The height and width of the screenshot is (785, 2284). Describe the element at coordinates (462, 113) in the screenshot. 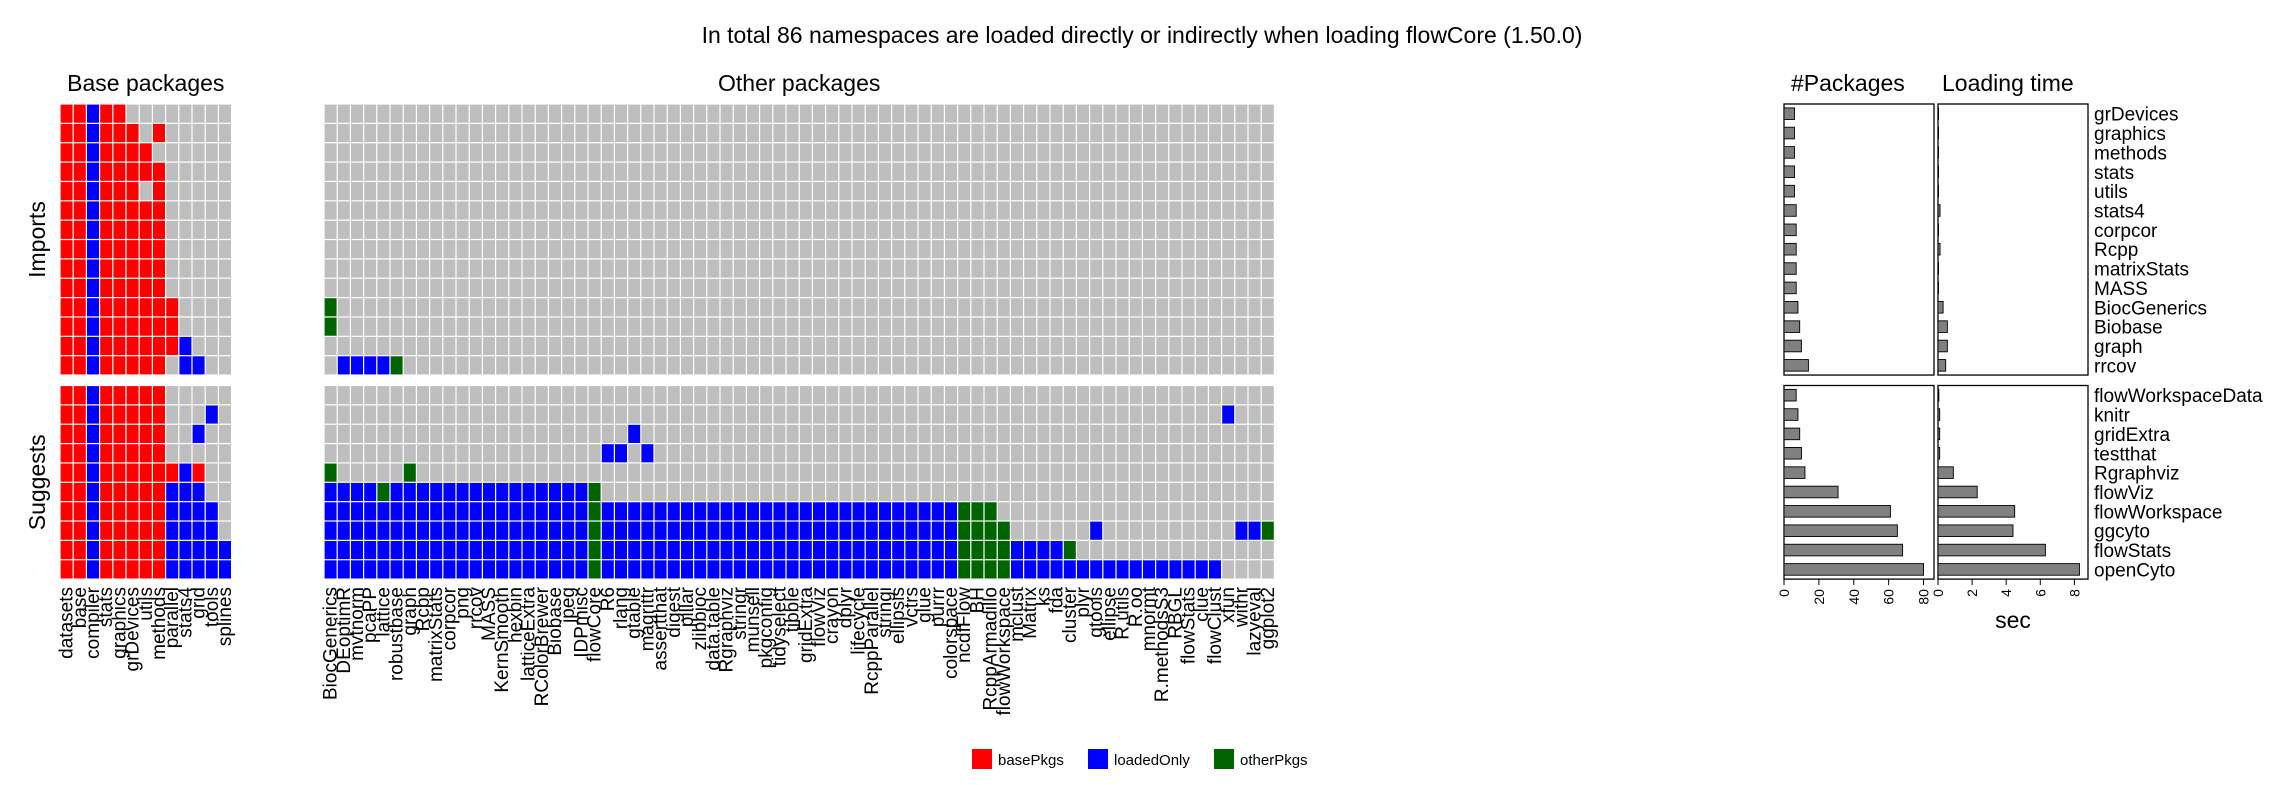

I see `other-tile-grdevices-png` at that location.